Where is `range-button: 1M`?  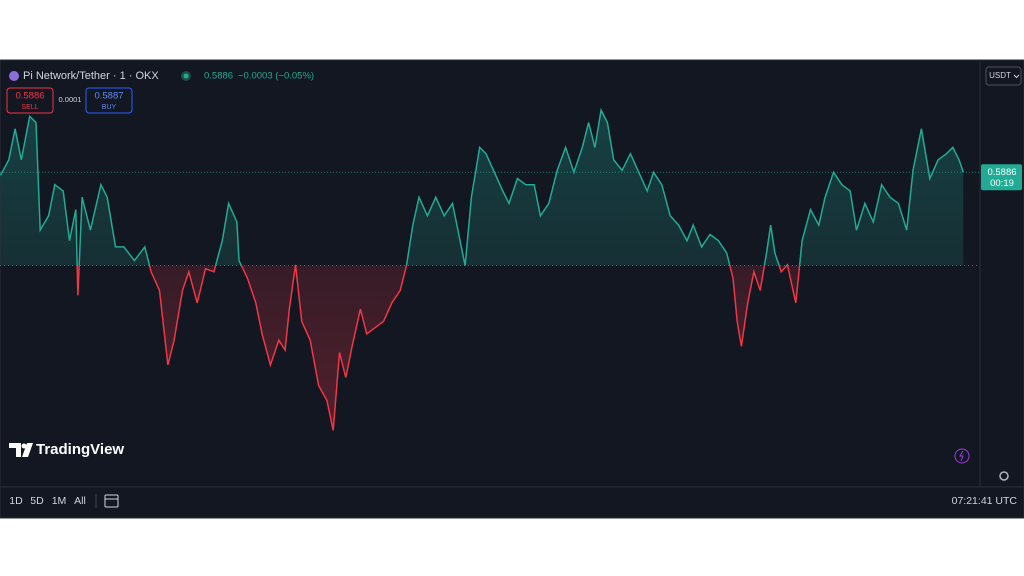 range-button: 1M is located at coordinates (59, 501).